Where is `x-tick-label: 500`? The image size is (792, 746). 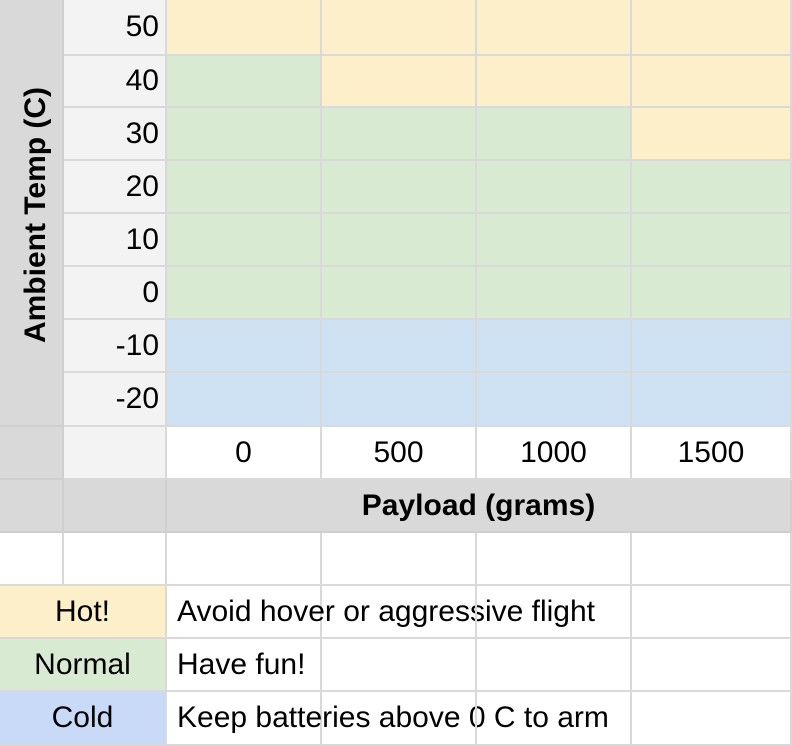
x-tick-label: 500 is located at coordinates (399, 453).